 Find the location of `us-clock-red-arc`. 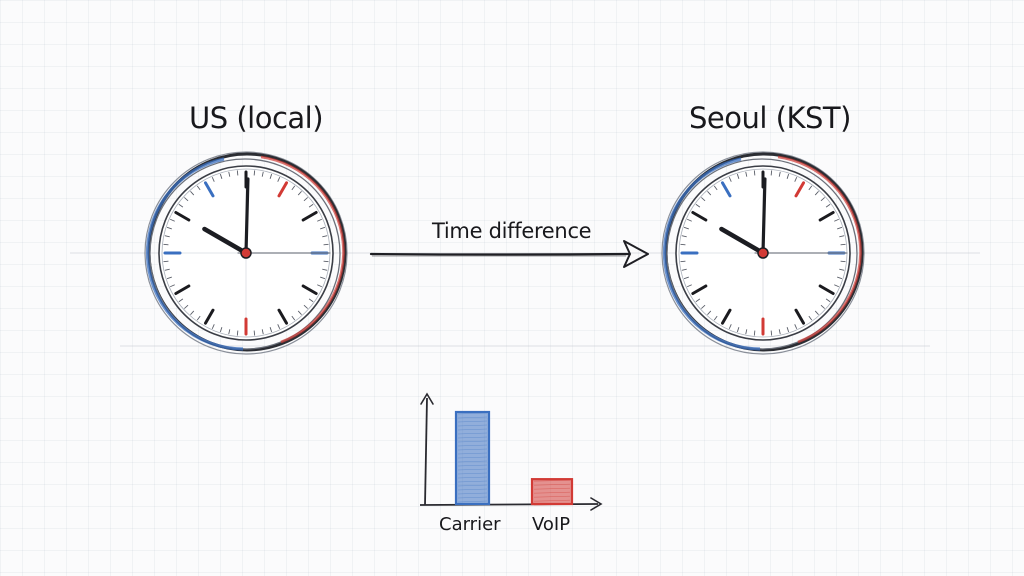

us-clock-red-arc is located at coordinates (302, 249).